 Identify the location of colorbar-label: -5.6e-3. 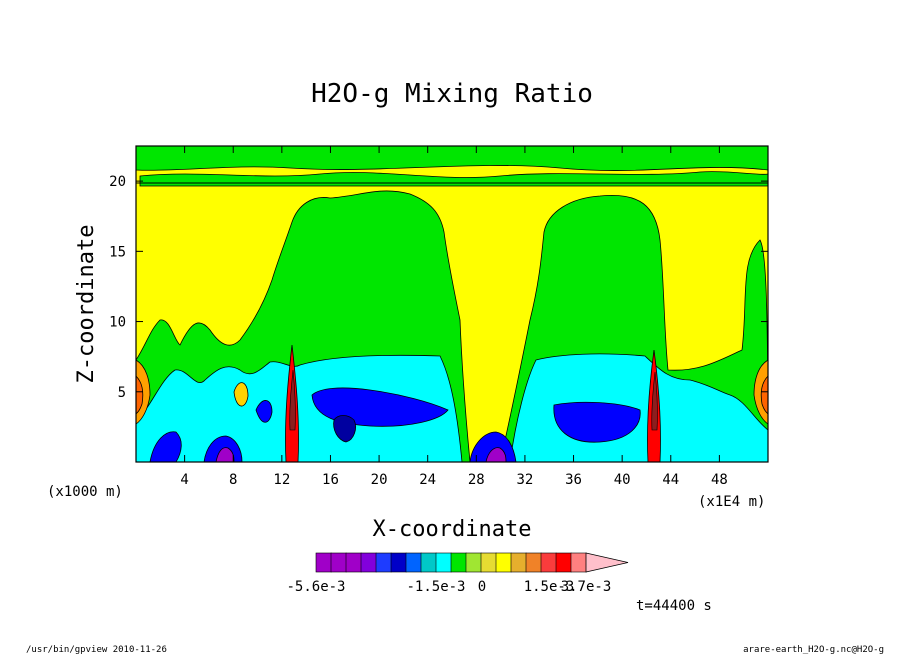
(315, 587).